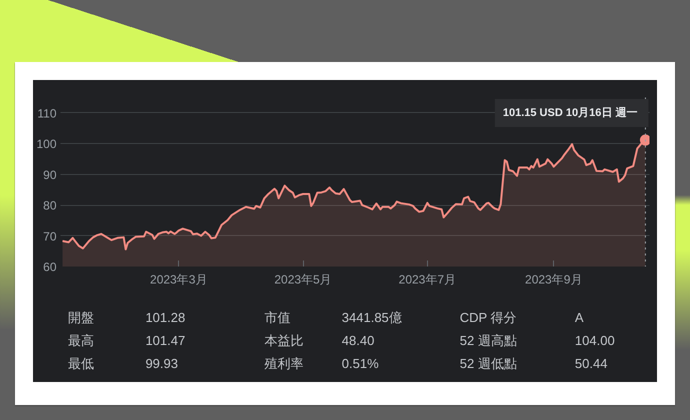  What do you see at coordinates (488, 363) in the screenshot?
I see `text: 52 週低點` at bounding box center [488, 363].